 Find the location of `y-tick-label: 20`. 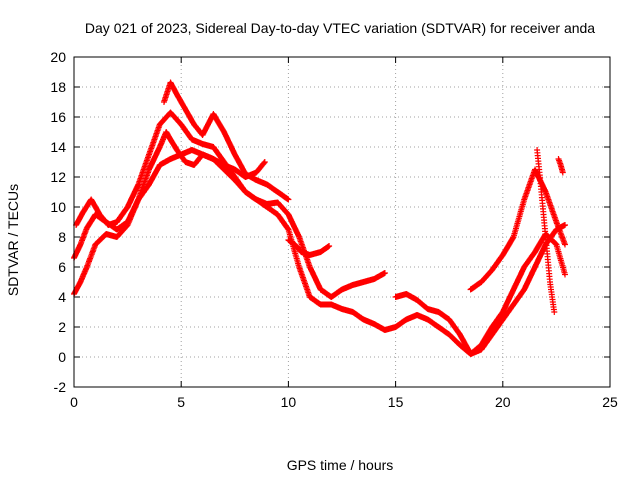

y-tick-label: 20 is located at coordinates (58, 57).